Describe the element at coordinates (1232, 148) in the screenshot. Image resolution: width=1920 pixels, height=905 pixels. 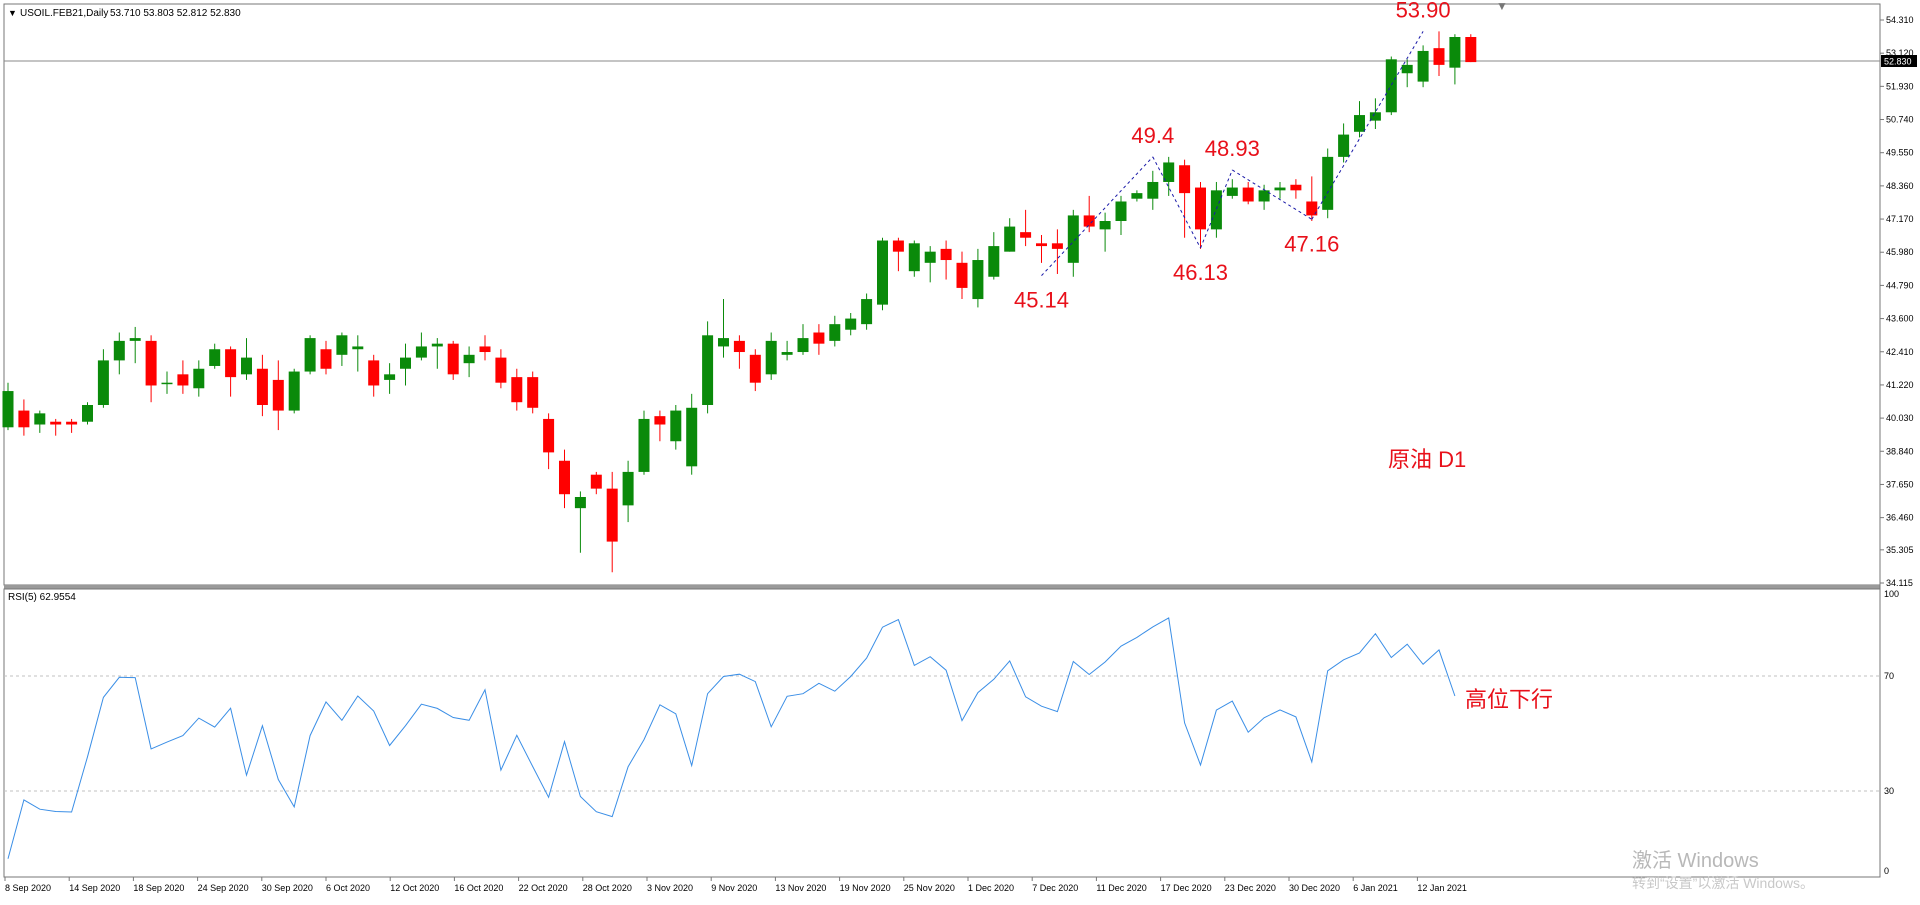
I see `zigzag-price-label: 48.93` at that location.